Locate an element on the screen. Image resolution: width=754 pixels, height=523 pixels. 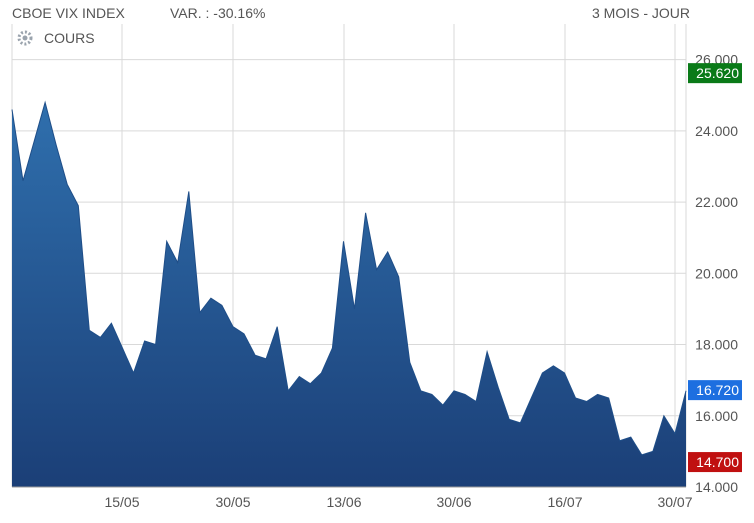
y-tick-label: 24.000 is located at coordinates (716, 131).